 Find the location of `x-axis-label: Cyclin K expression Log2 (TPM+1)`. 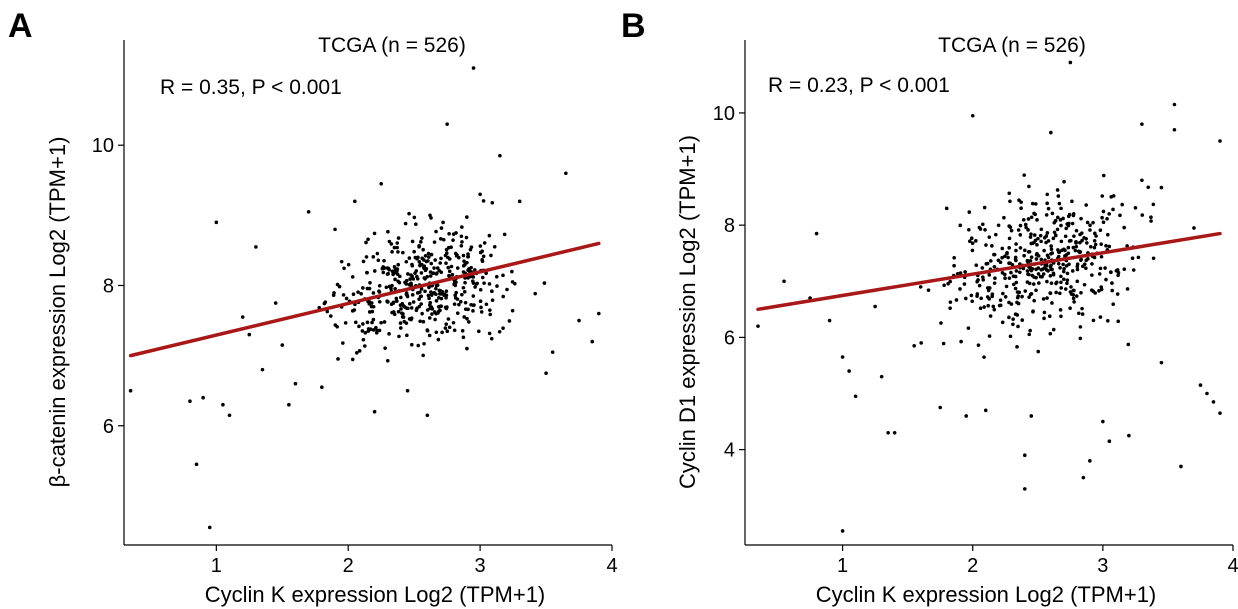

x-axis-label: Cyclin K expression Log2 (TPM+1) is located at coordinates (986, 594).